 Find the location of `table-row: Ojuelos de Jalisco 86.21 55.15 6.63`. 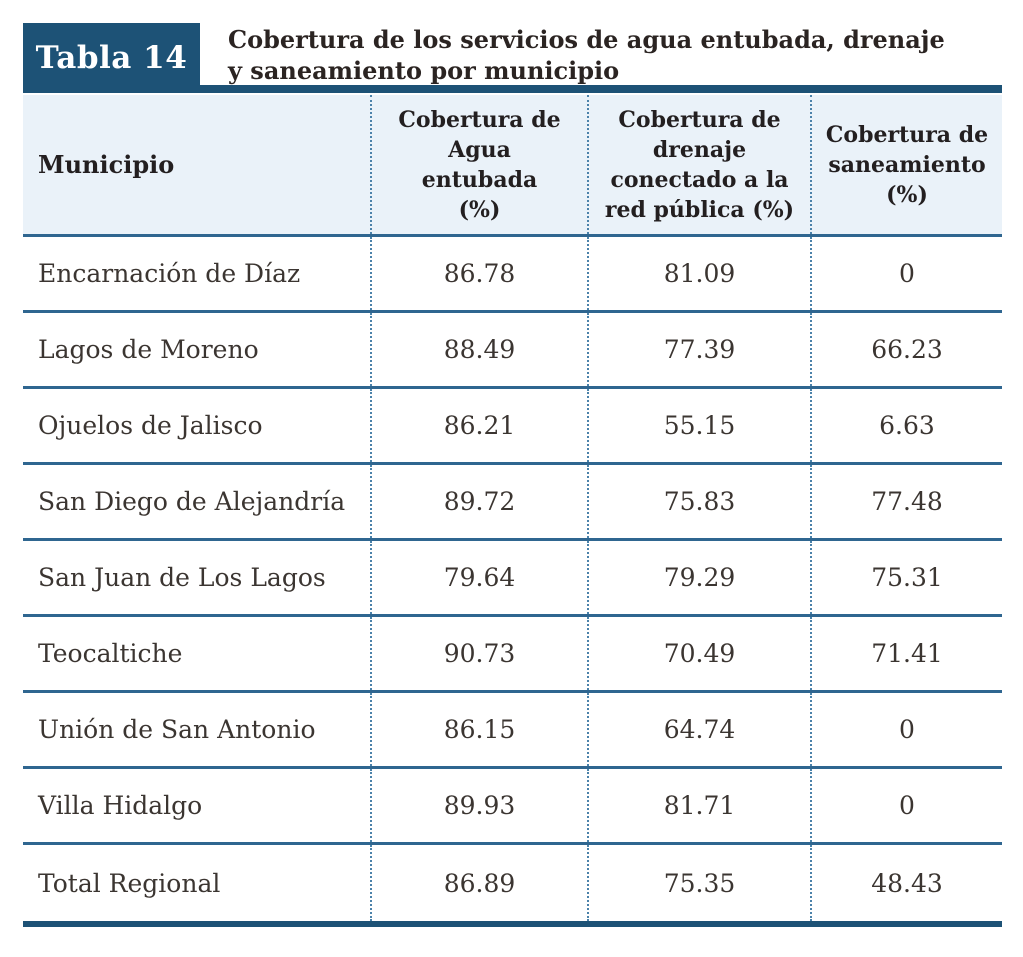

table-row: Ojuelos de Jalisco 86.21 55.15 6.63 is located at coordinates (512, 427).